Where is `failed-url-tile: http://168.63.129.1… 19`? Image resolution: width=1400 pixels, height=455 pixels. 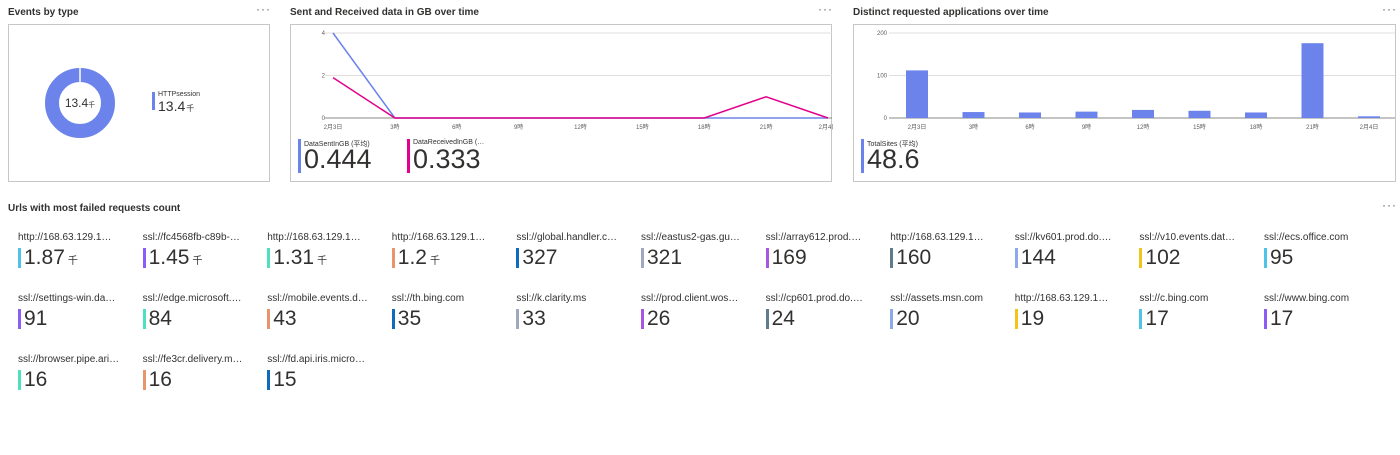 failed-url-tile: http://168.63.129.1… 19 is located at coordinates (1072, 320).